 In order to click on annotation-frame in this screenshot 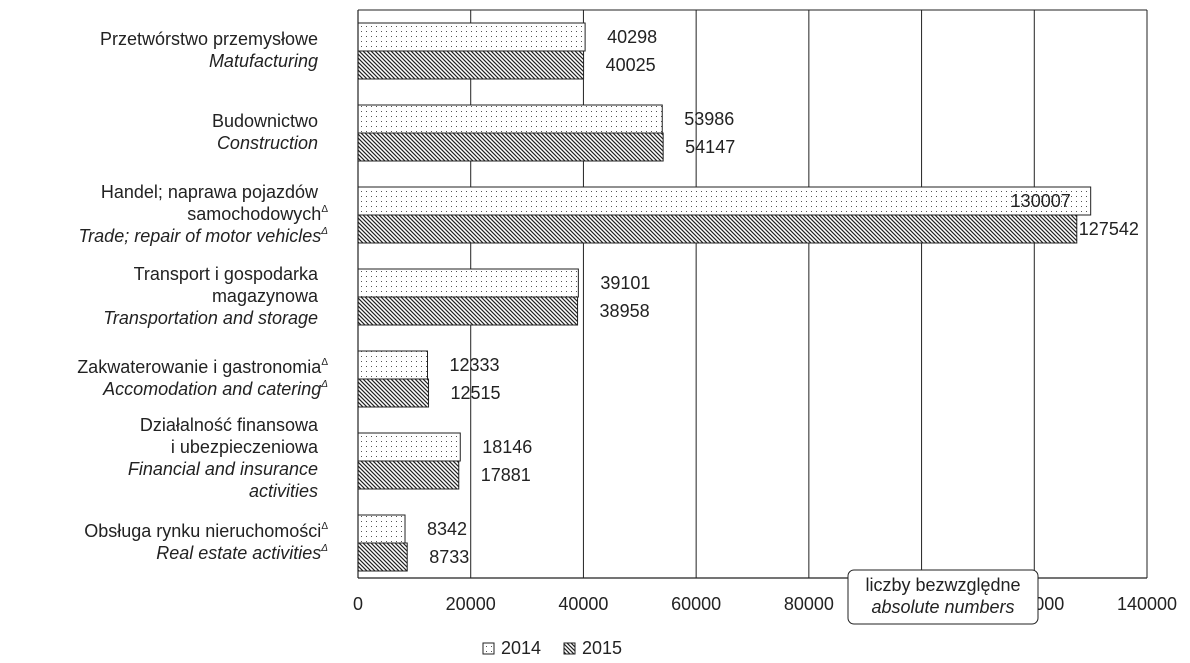, I will do `click(943, 597)`.